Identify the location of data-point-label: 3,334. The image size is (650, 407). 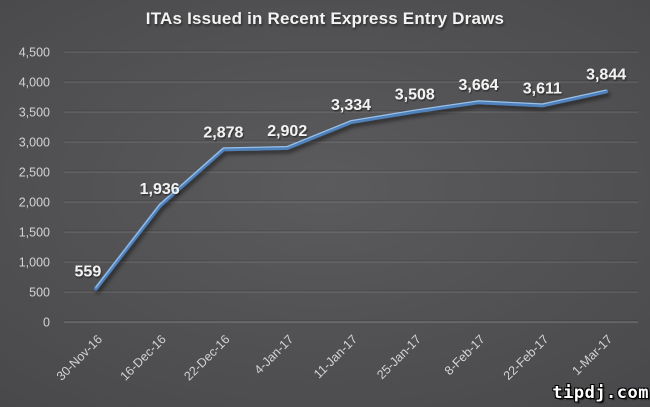
(351, 105).